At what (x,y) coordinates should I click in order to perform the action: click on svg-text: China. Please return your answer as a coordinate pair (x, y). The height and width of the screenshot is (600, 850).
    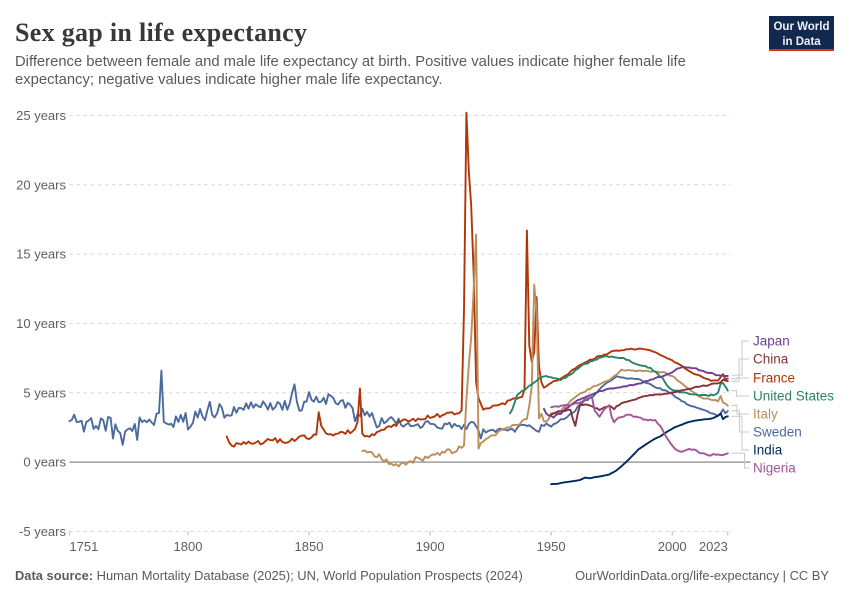
    Looking at the image, I should click on (771, 359).